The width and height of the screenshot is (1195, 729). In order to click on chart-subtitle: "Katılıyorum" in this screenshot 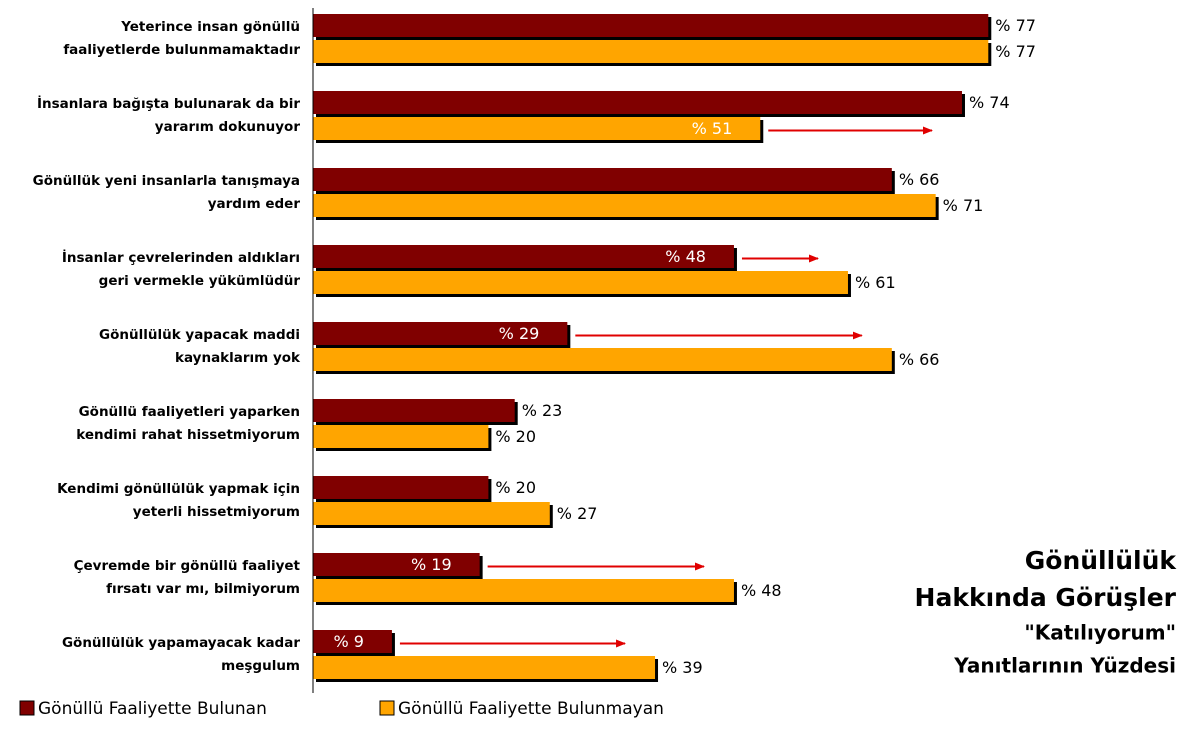, I will do `click(1100, 633)`.